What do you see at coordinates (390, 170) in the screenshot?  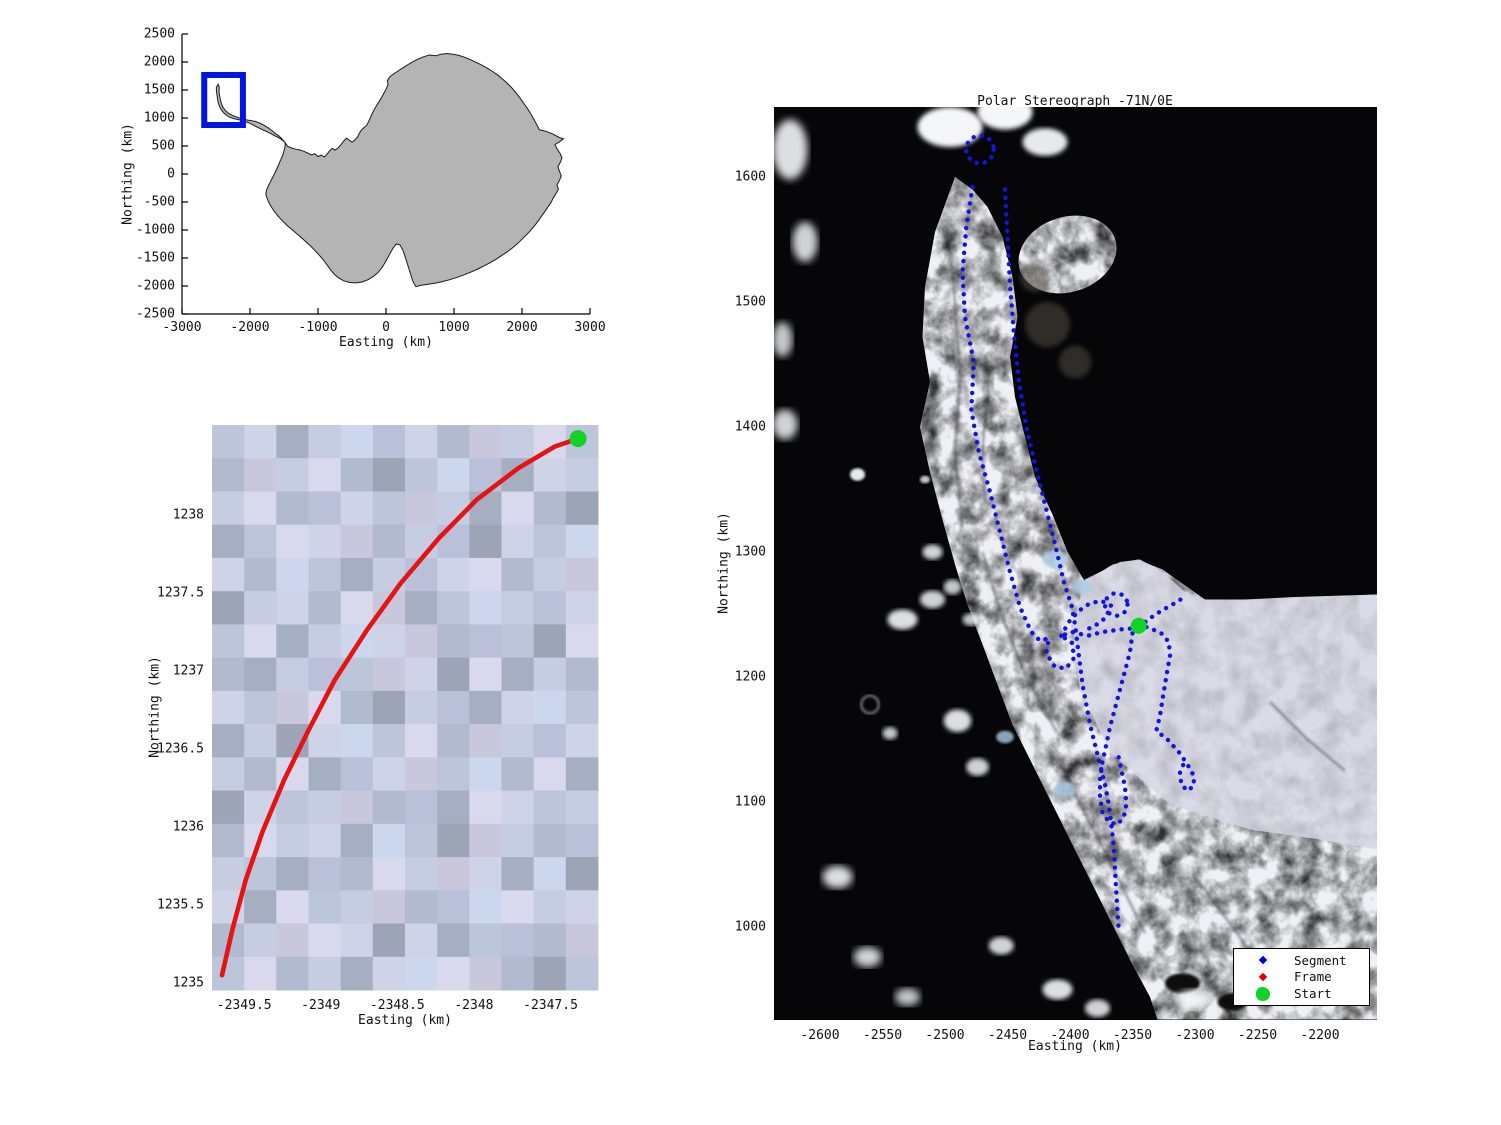 I see `antarctica-outline` at bounding box center [390, 170].